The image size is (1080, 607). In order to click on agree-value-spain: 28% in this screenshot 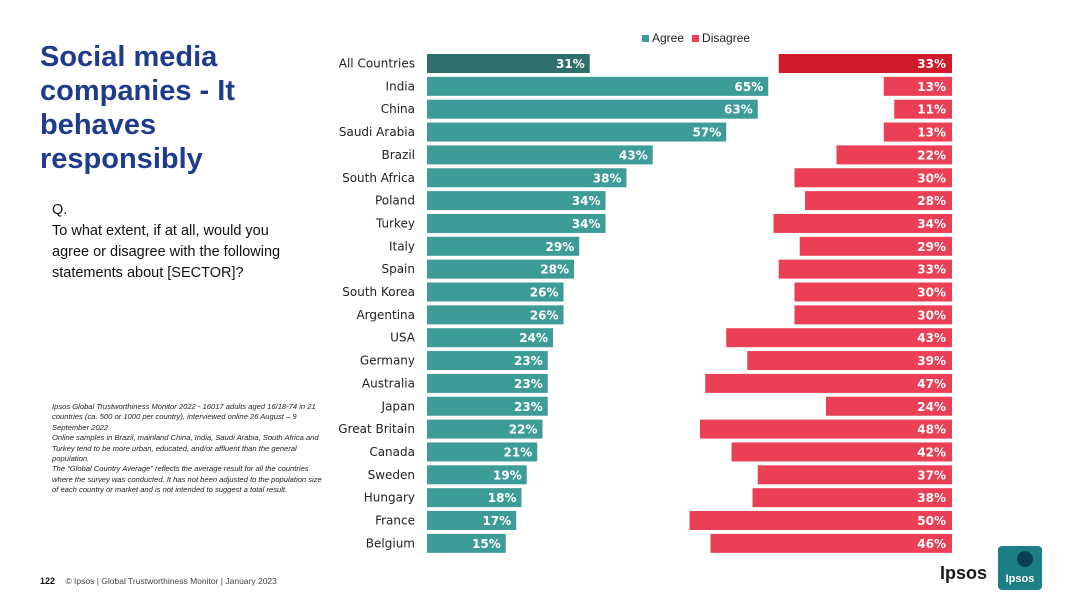, I will do `click(554, 270)`.